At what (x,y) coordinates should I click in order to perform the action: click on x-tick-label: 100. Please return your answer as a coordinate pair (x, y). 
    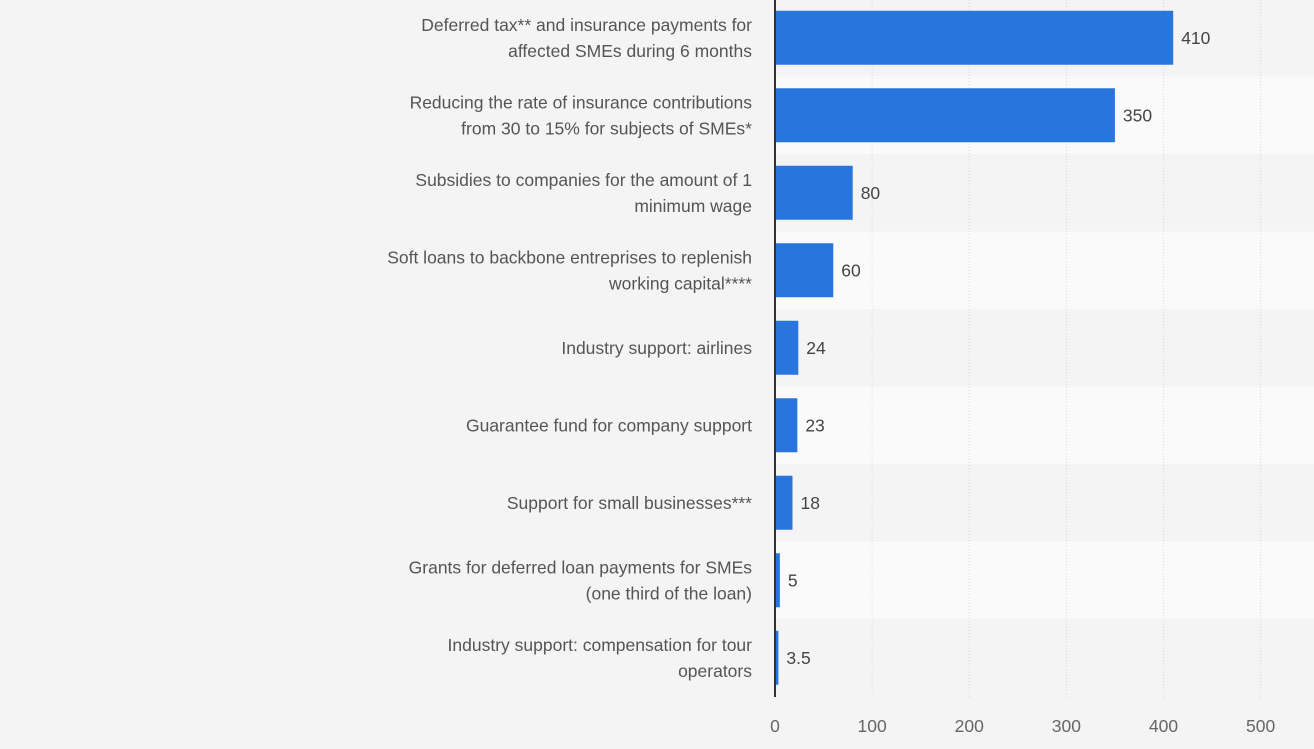
    Looking at the image, I should click on (872, 726).